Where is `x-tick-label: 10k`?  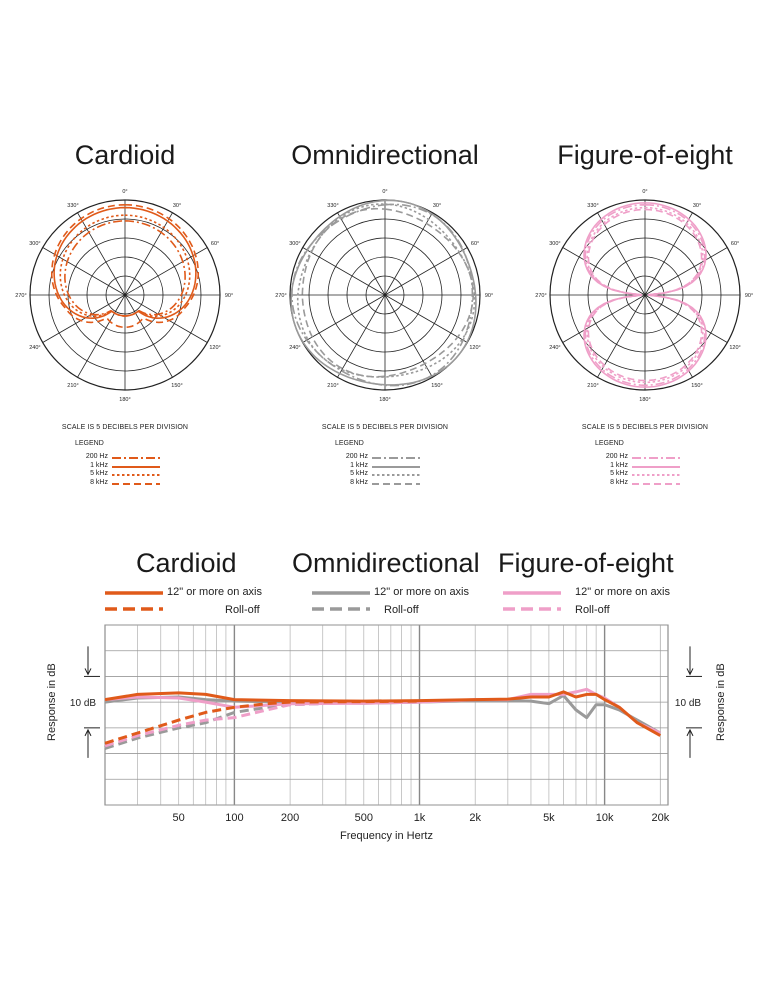 x-tick-label: 10k is located at coordinates (605, 818).